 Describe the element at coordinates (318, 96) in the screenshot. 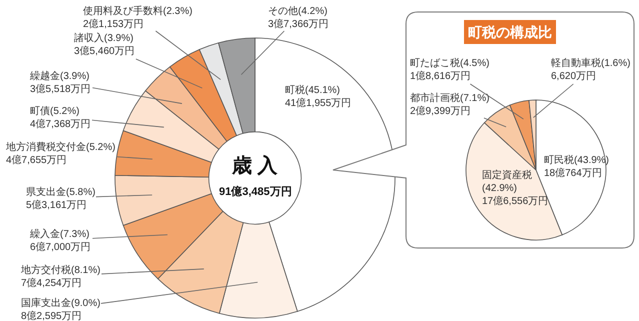

I see `slice-label: 町税(45.1%) 41億1,955万円` at that location.